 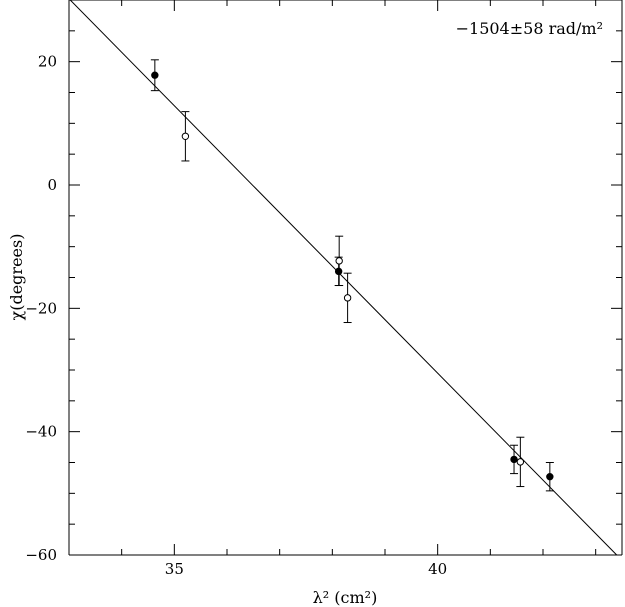 I want to click on y-tick-label: −60, so click(x=41, y=555).